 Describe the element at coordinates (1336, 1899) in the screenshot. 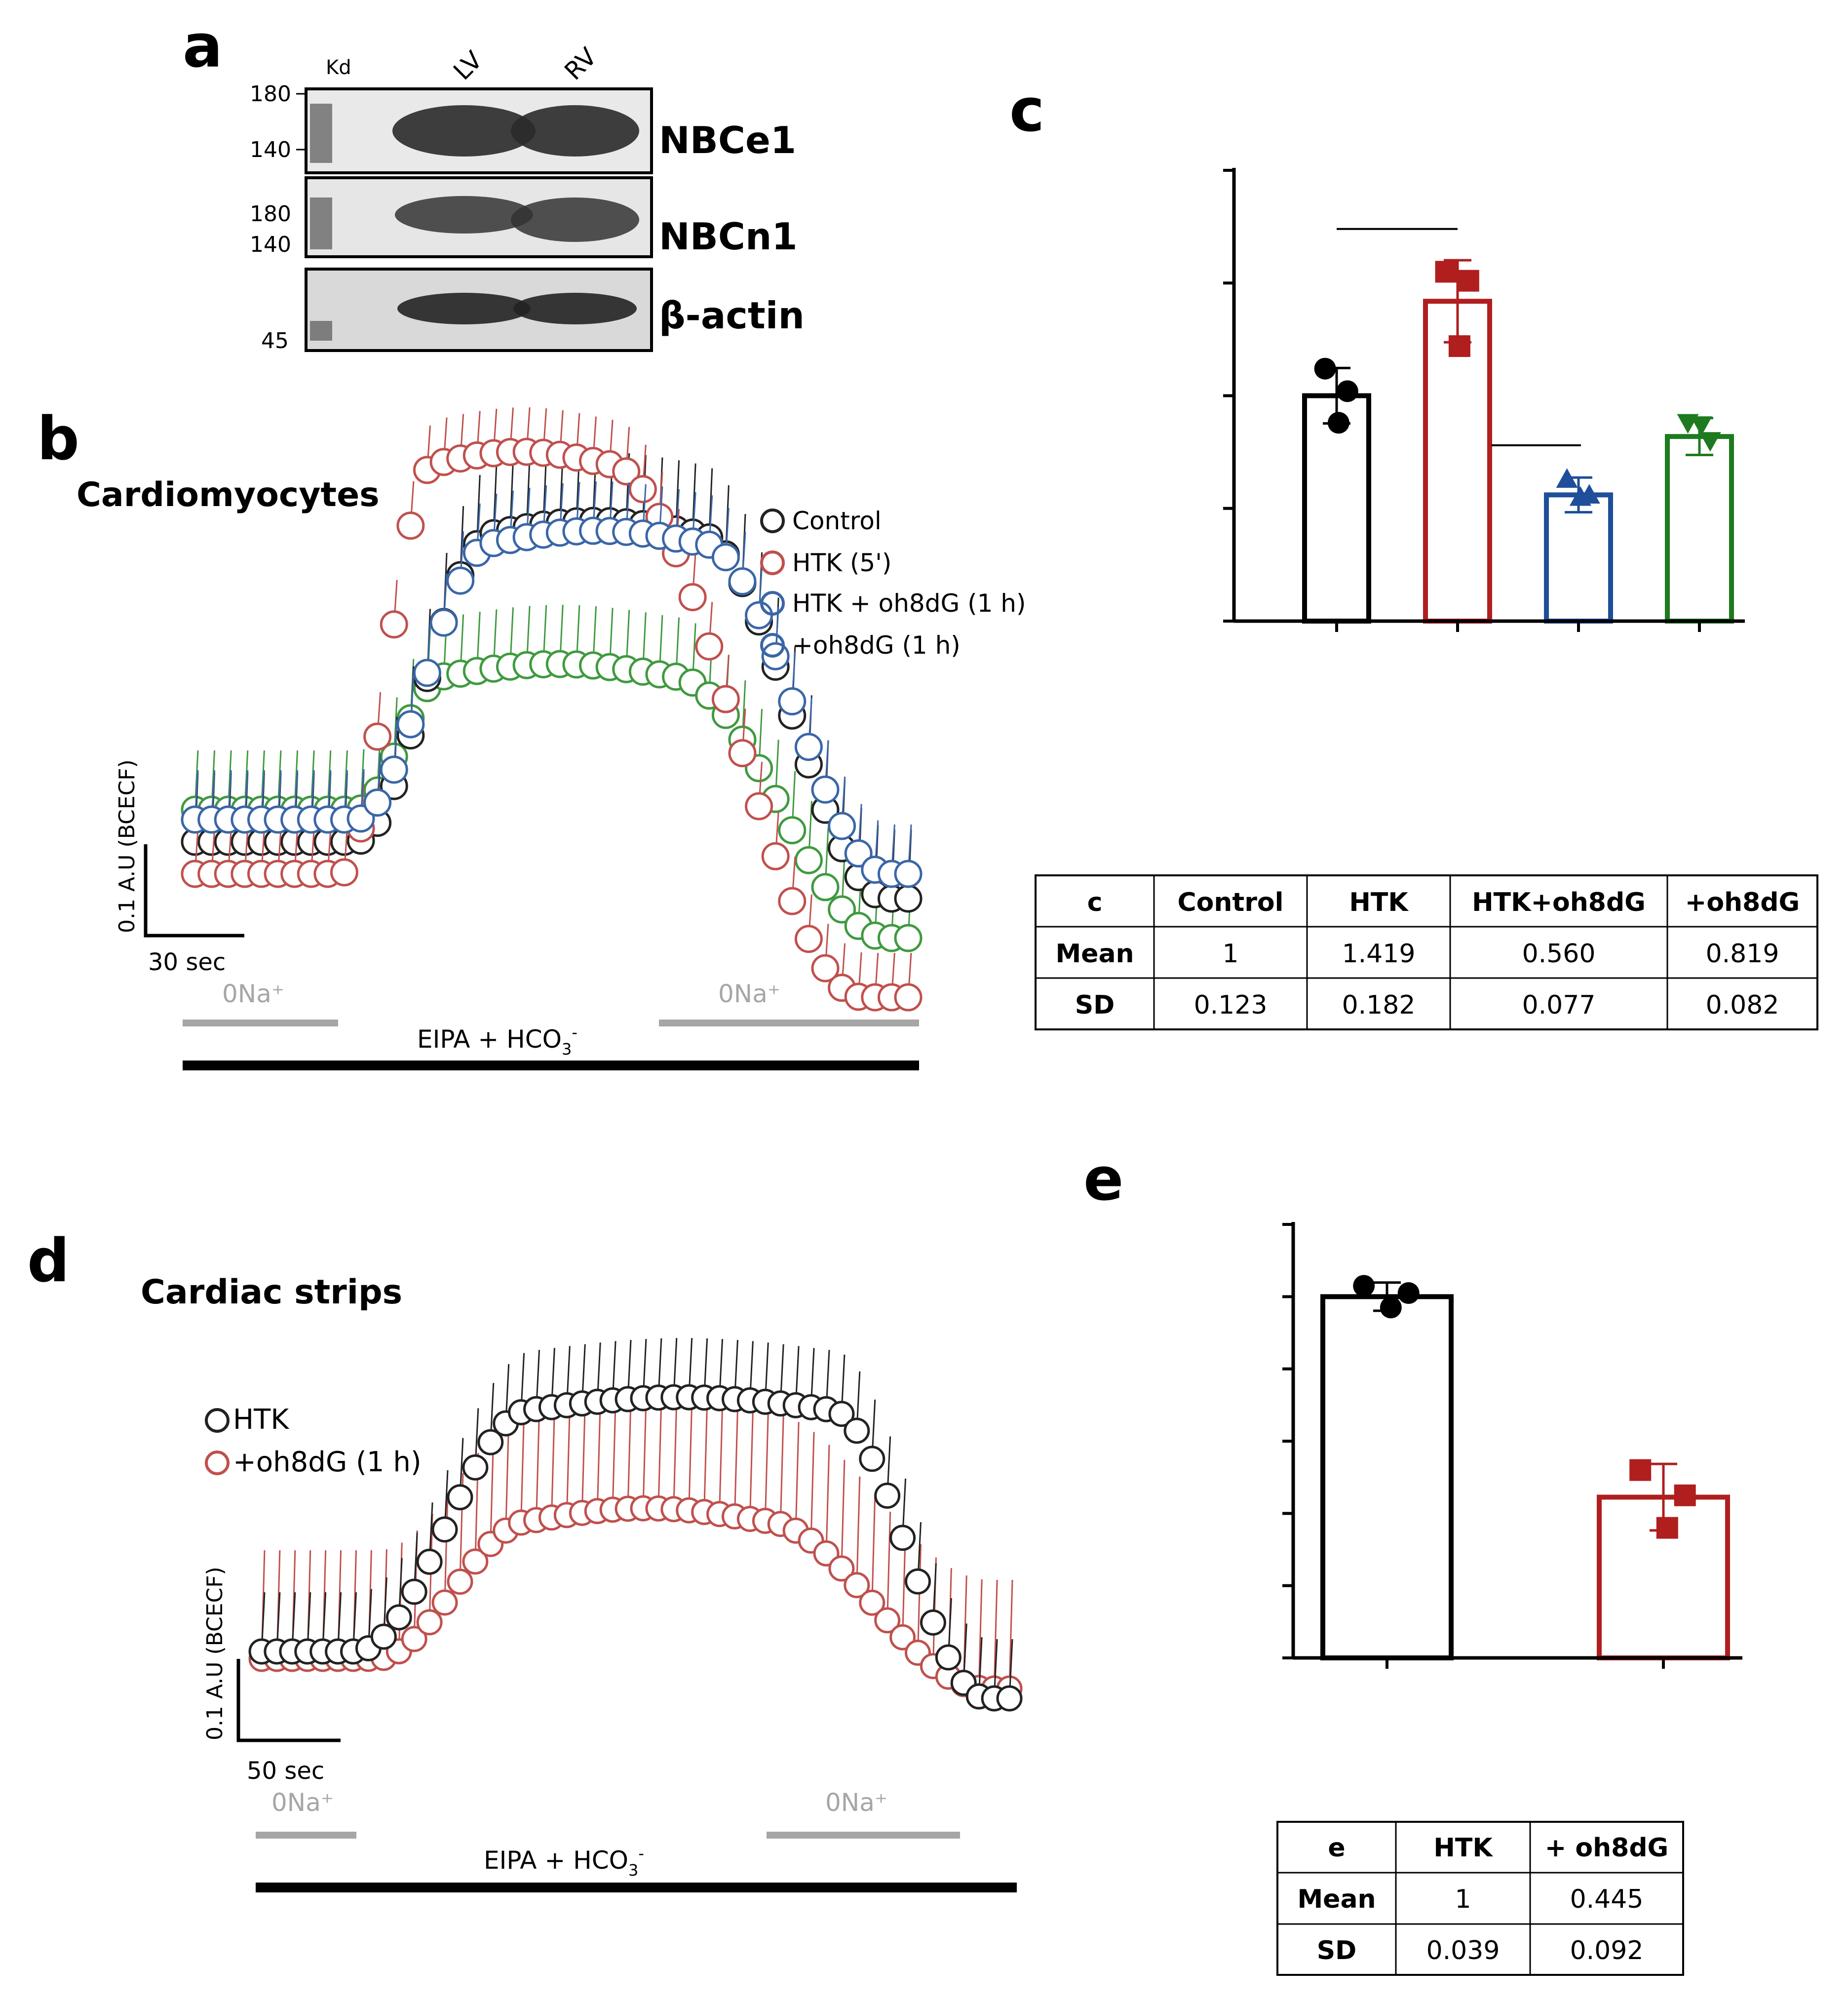

I see `table-e-mean-label: Mean` at that location.